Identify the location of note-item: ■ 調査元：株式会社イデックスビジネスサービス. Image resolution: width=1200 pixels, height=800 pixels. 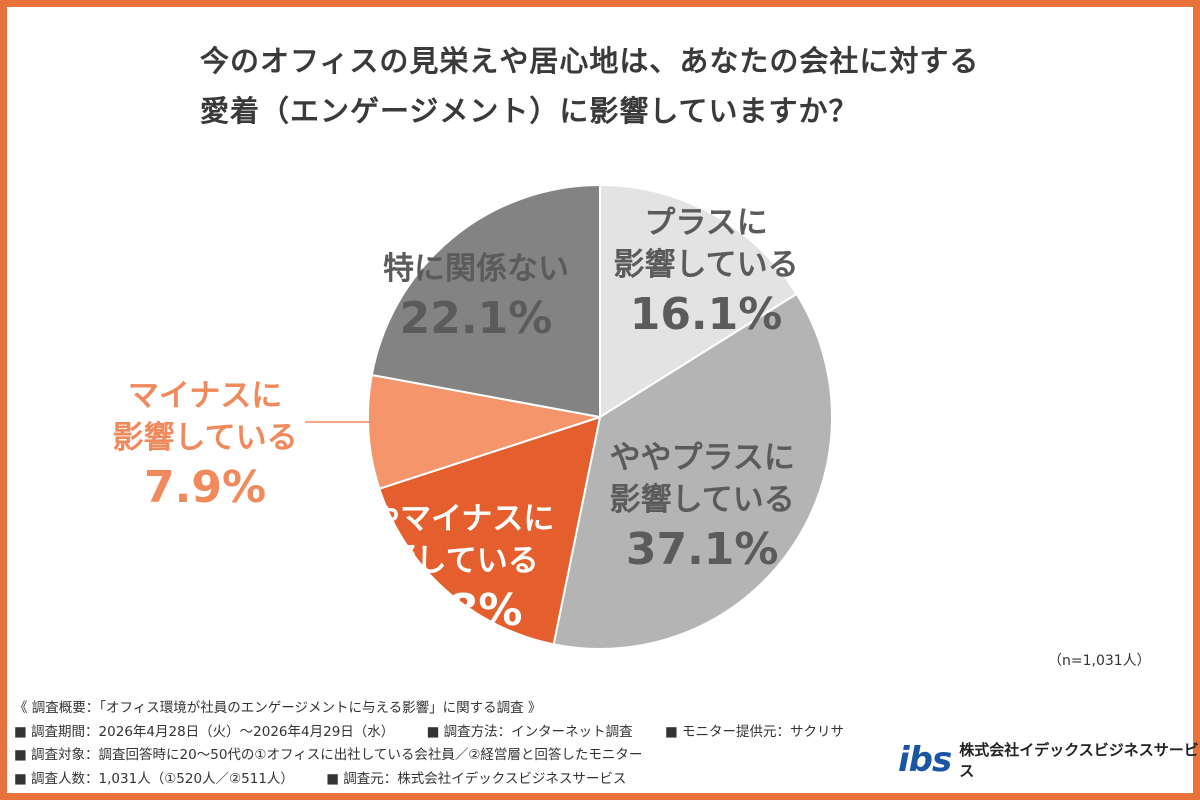
(476, 778).